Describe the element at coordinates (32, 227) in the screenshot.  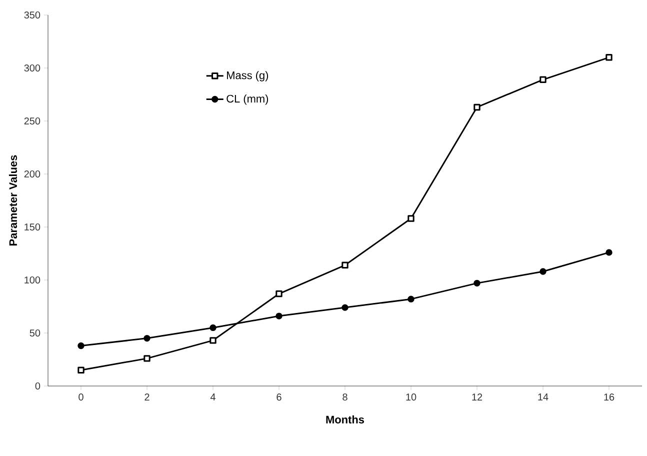
I see `y-tick-label: 150` at that location.